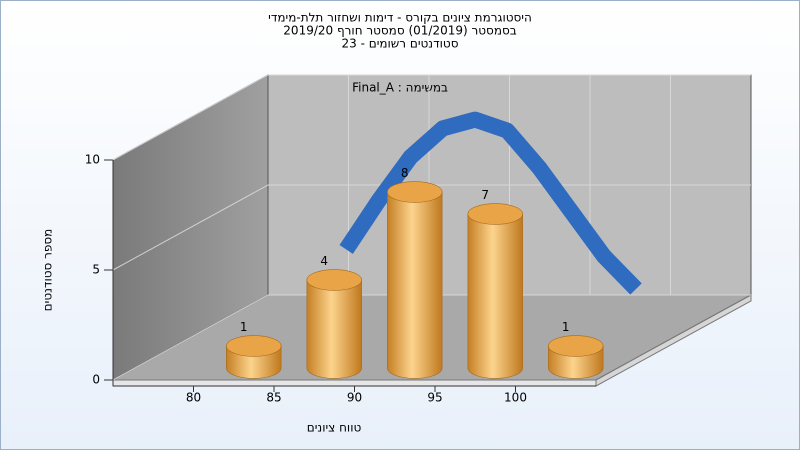 The image size is (800, 450). What do you see at coordinates (193, 398) in the screenshot?
I see `x-tick-label: 80` at bounding box center [193, 398].